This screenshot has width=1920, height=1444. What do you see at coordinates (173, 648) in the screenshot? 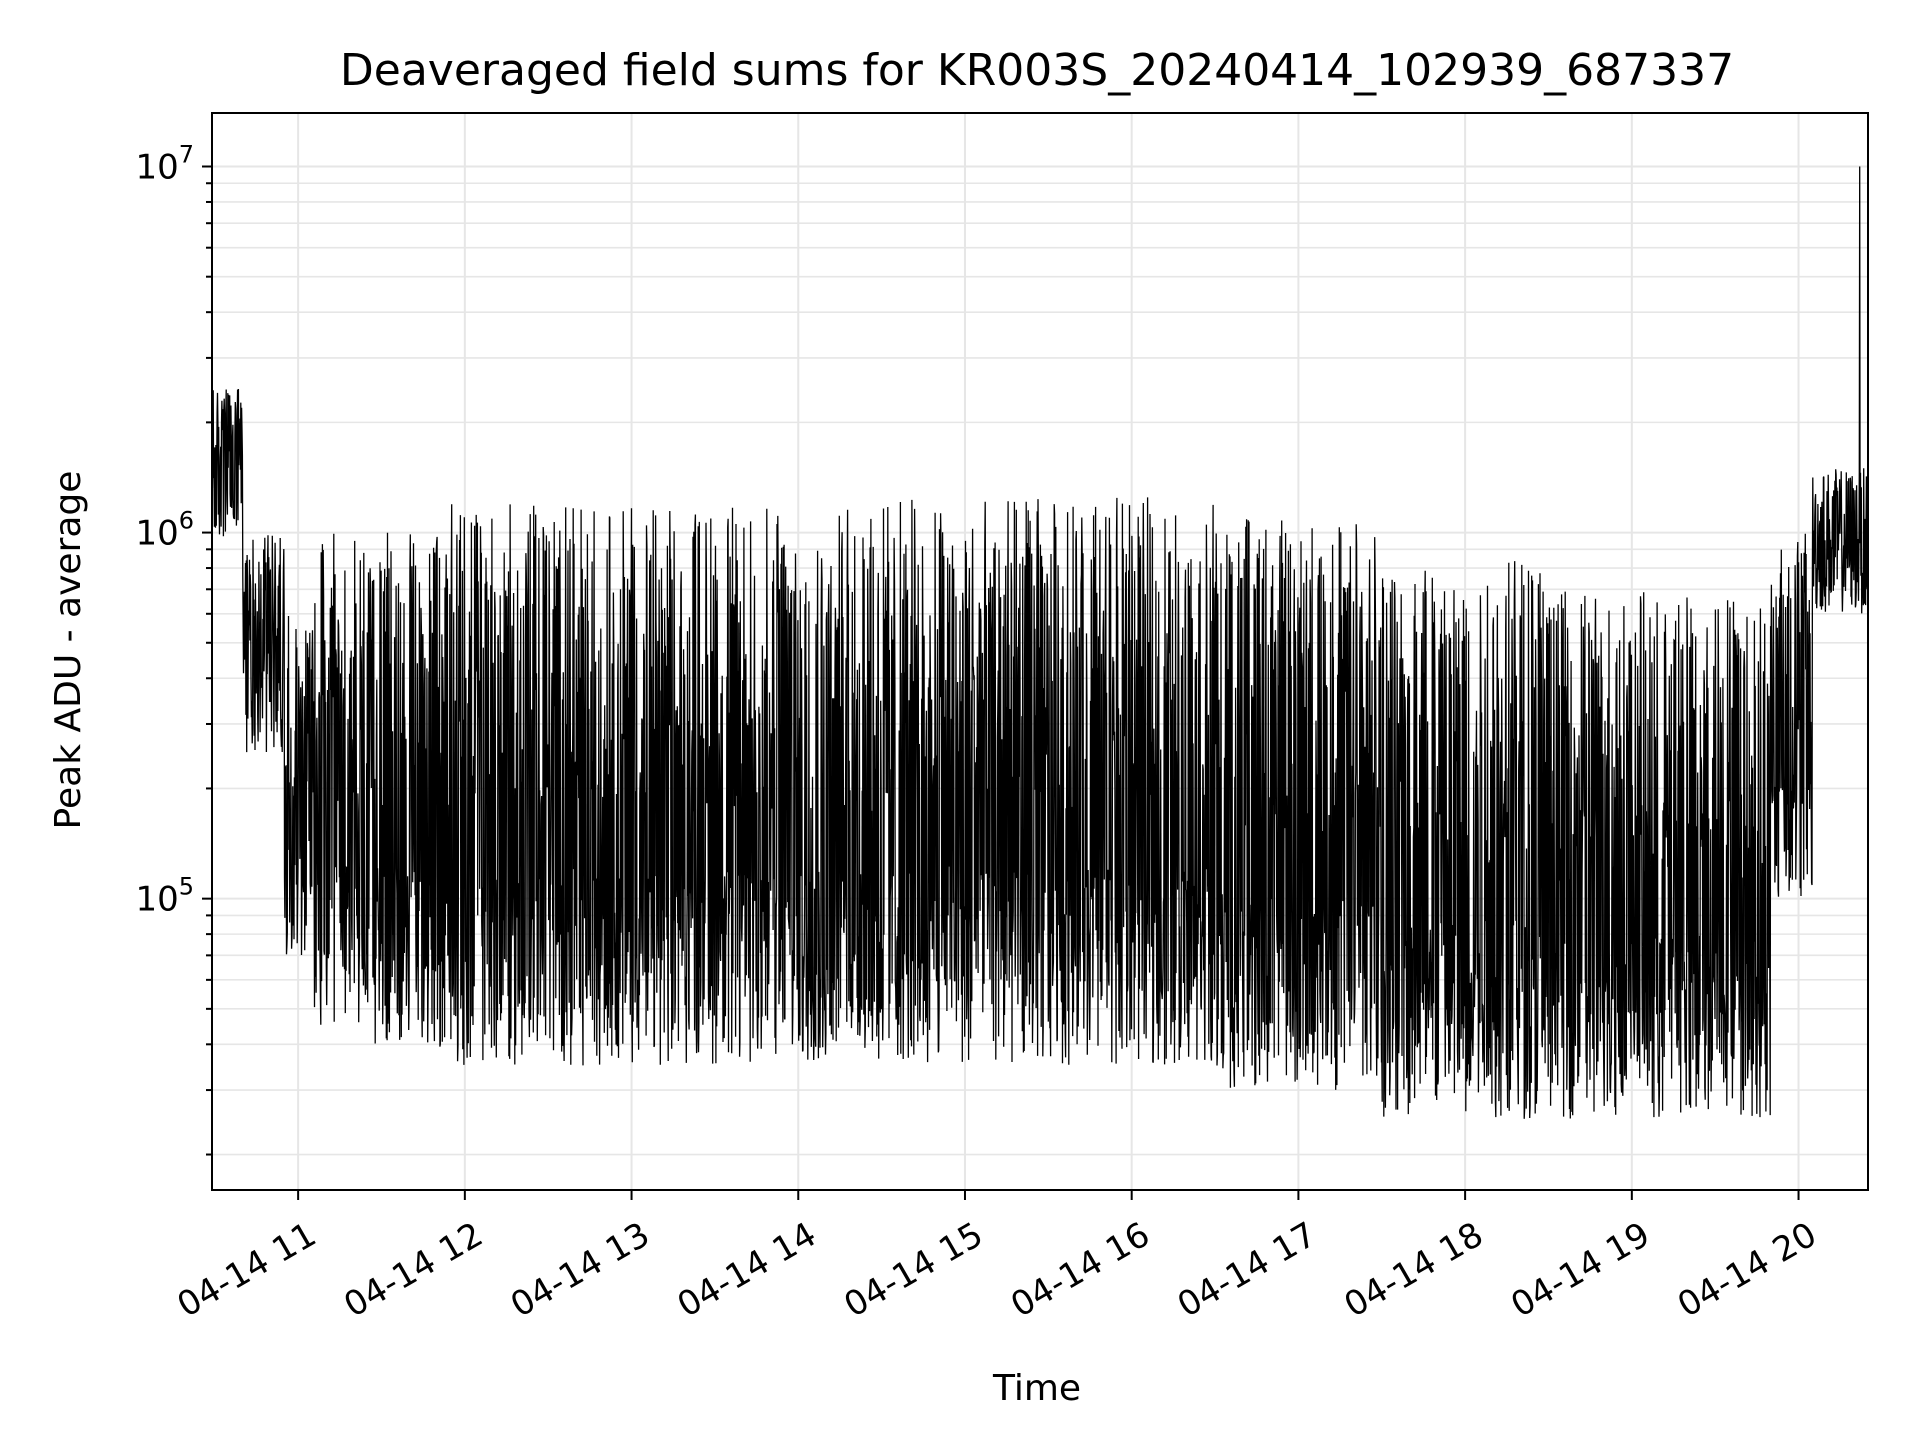
I see `y-axis: 10⁵ 10⁶ 10⁷` at bounding box center [173, 648].